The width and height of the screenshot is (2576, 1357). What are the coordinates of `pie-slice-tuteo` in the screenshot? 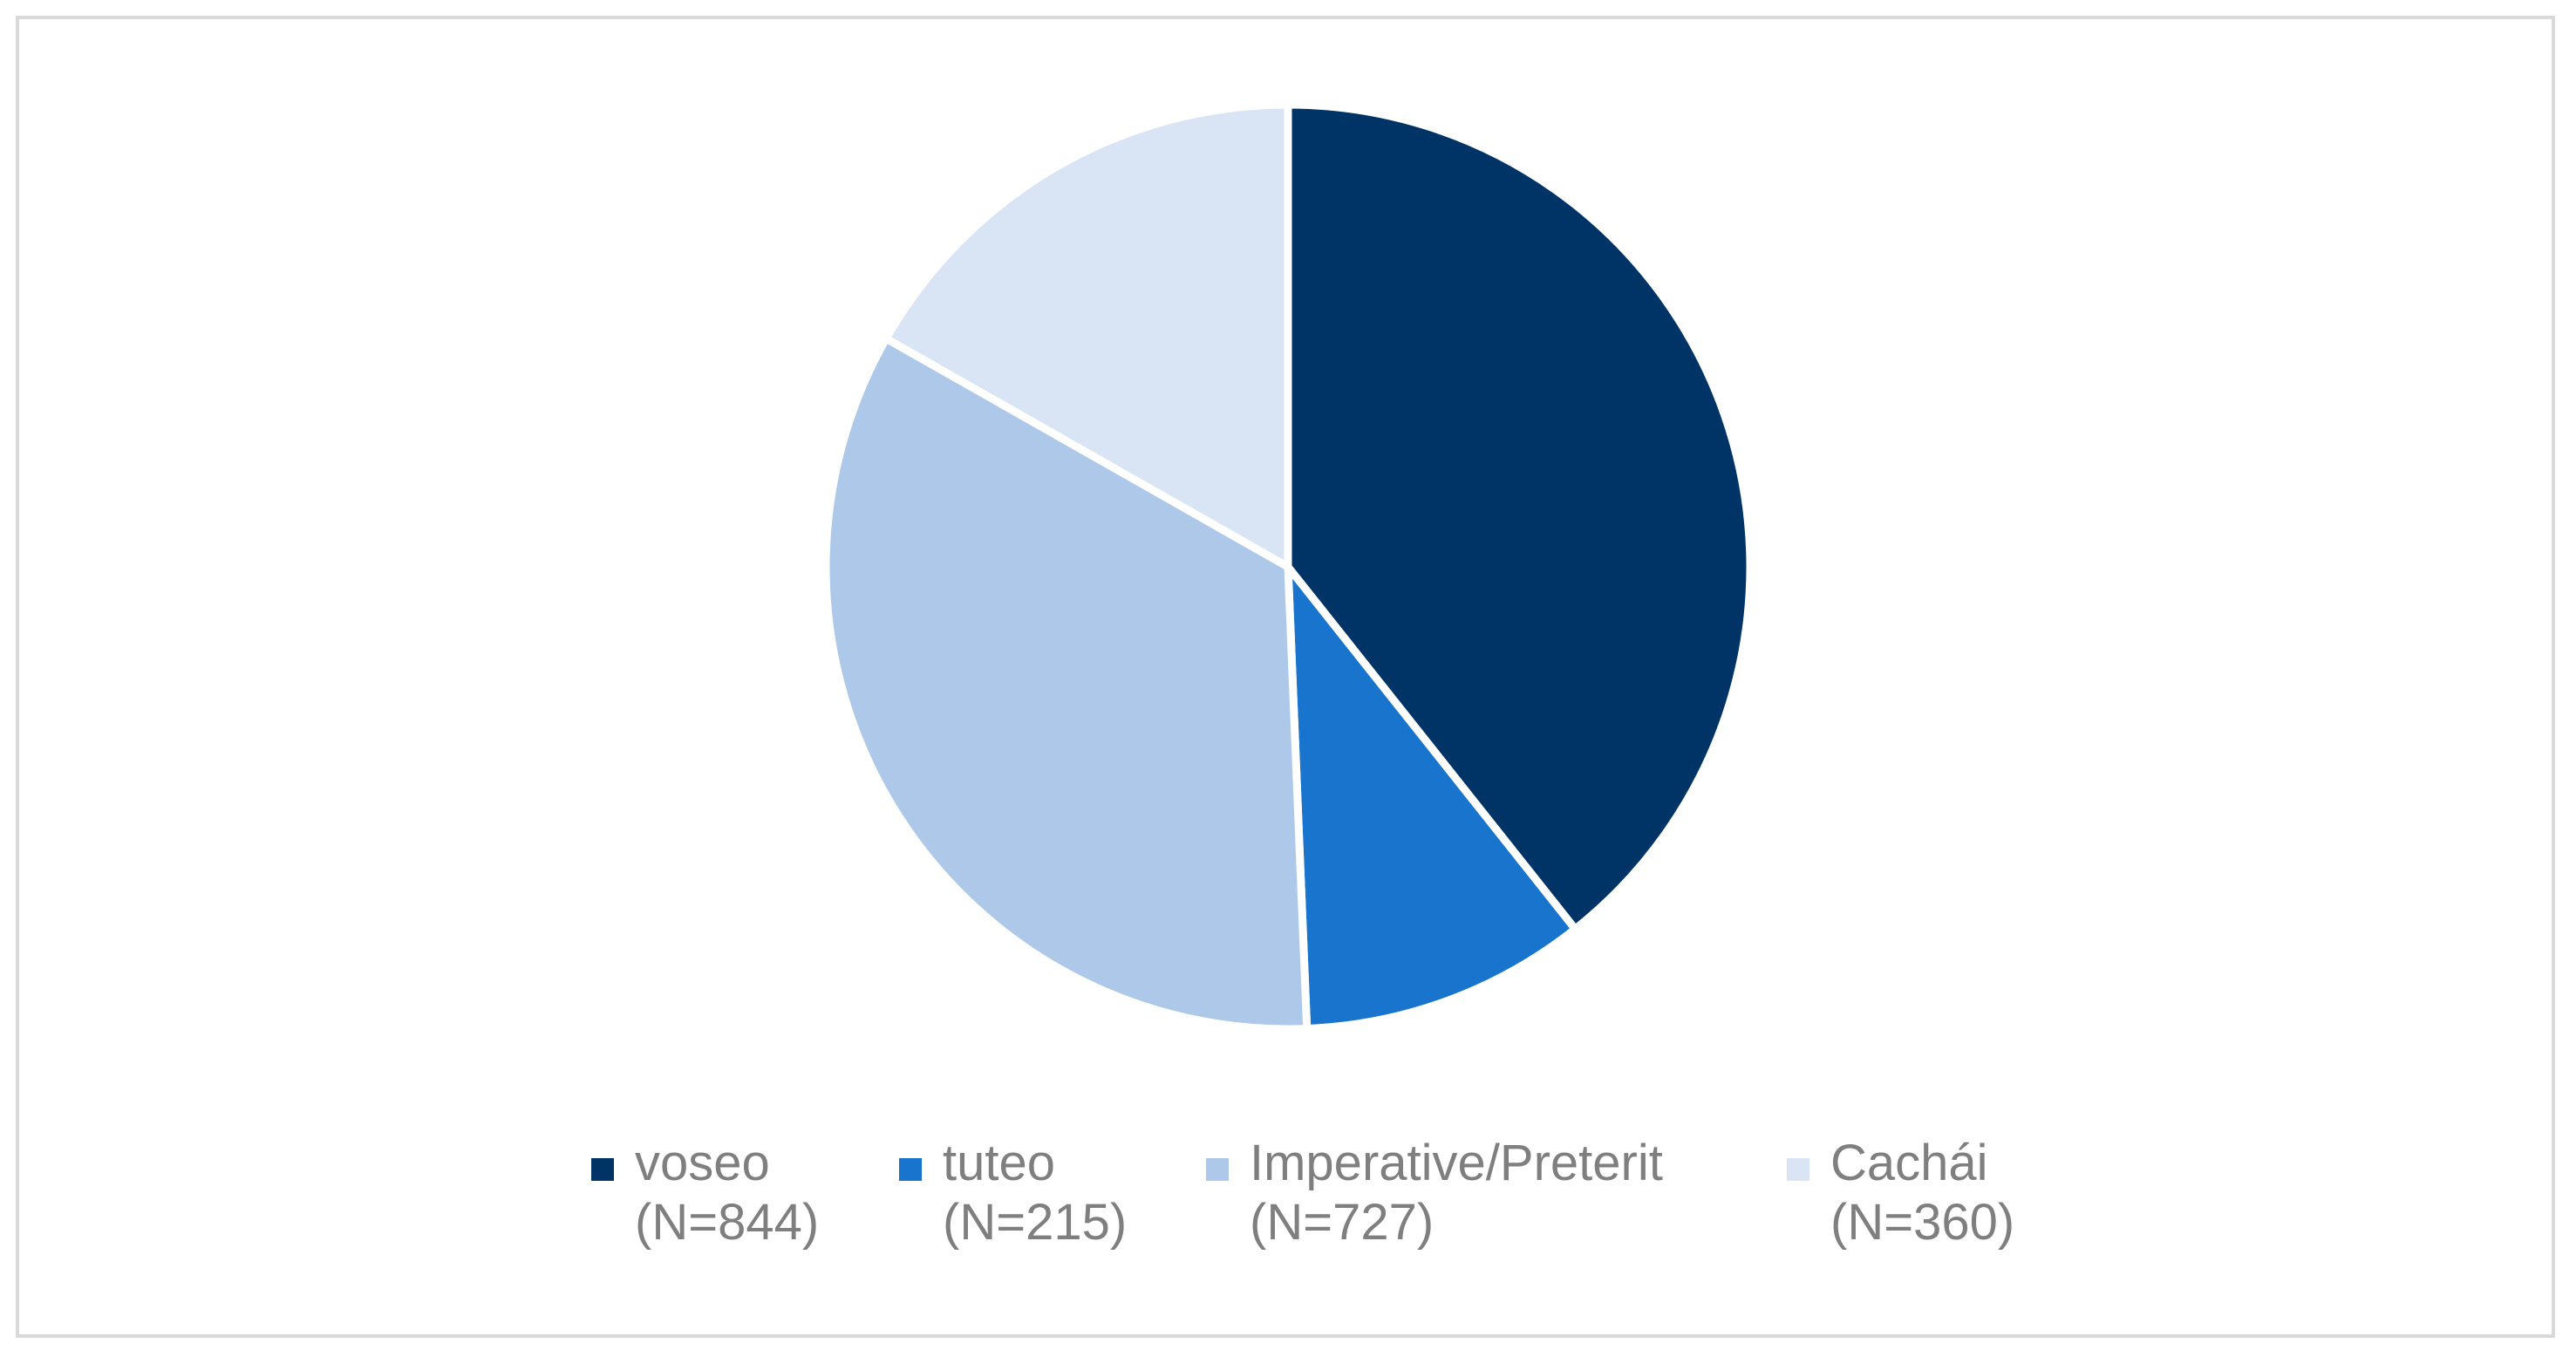 It's located at (1432, 794).